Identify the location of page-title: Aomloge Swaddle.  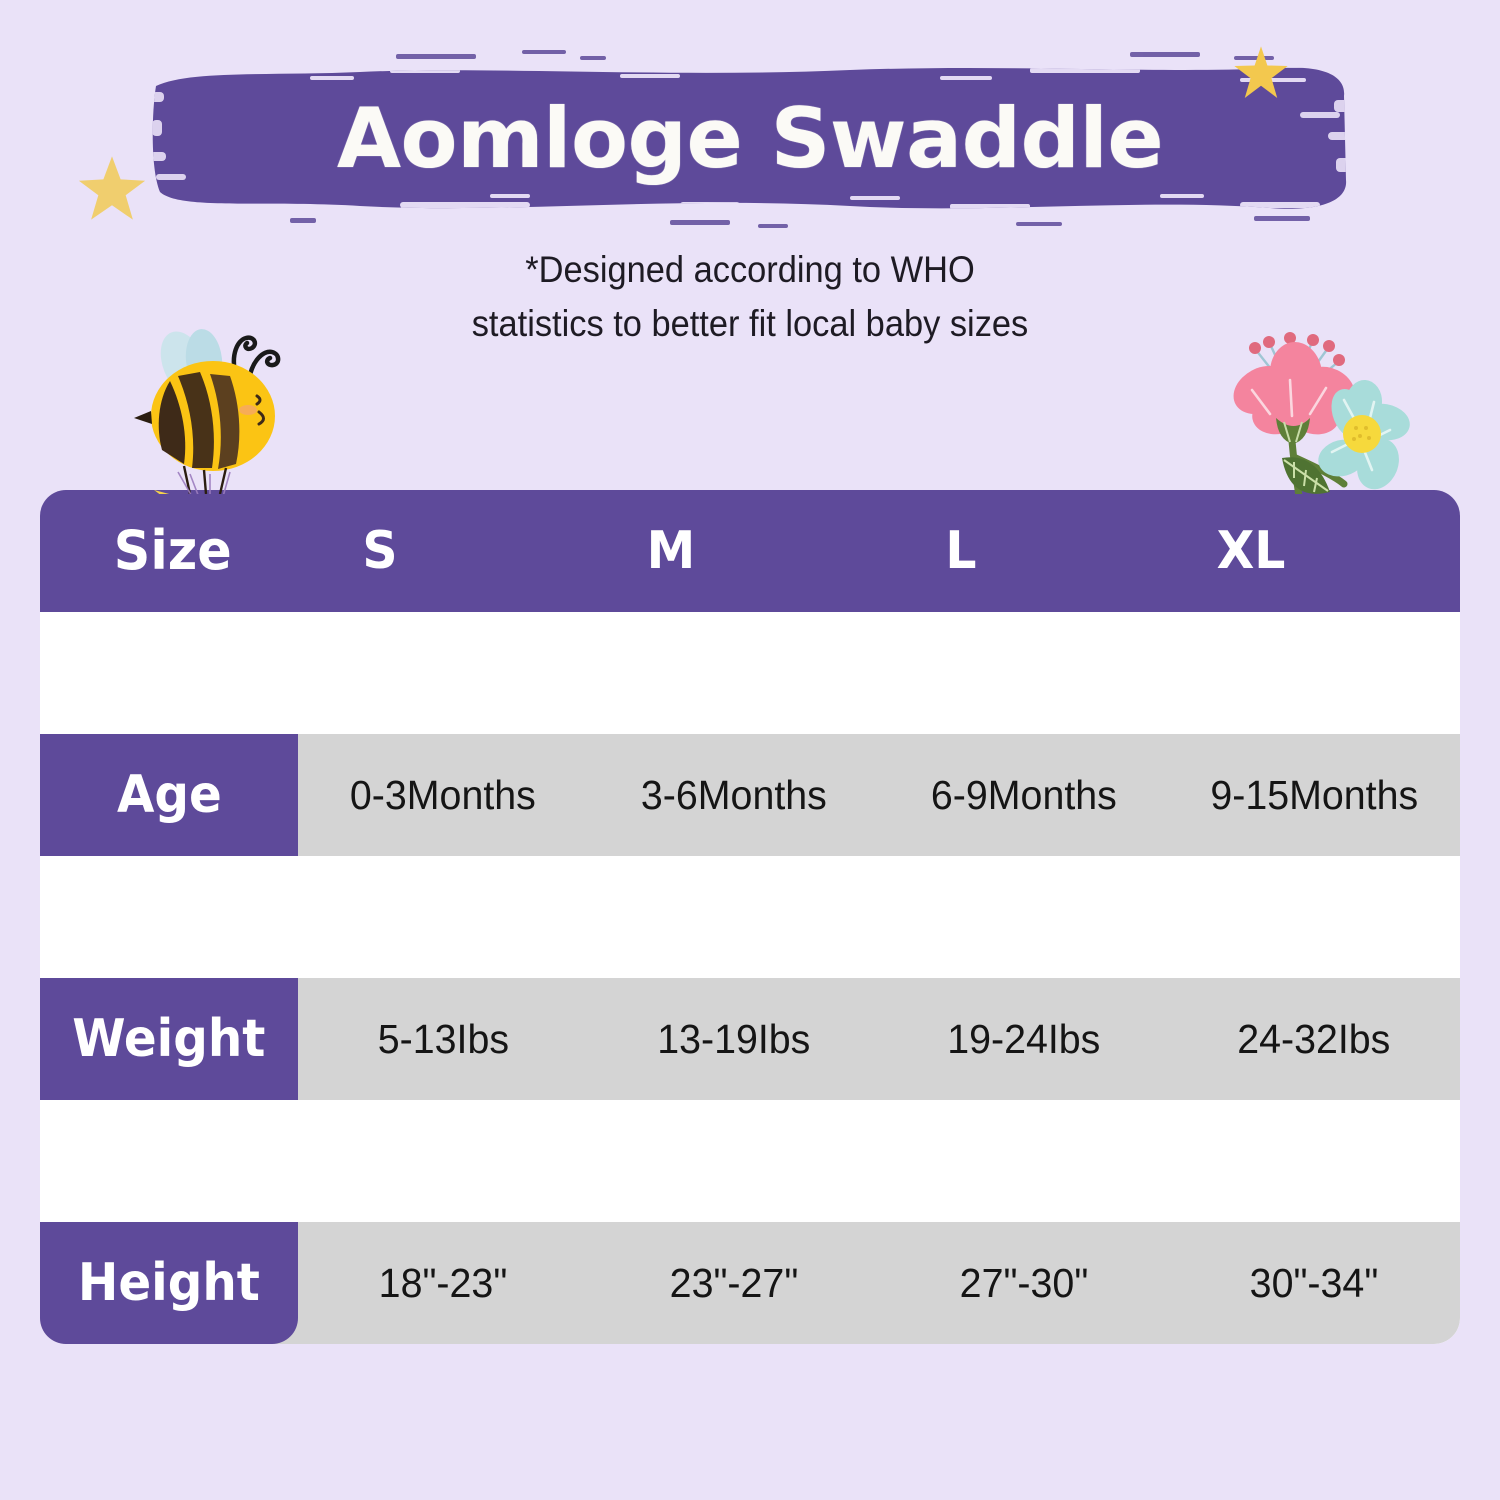
(750, 138).